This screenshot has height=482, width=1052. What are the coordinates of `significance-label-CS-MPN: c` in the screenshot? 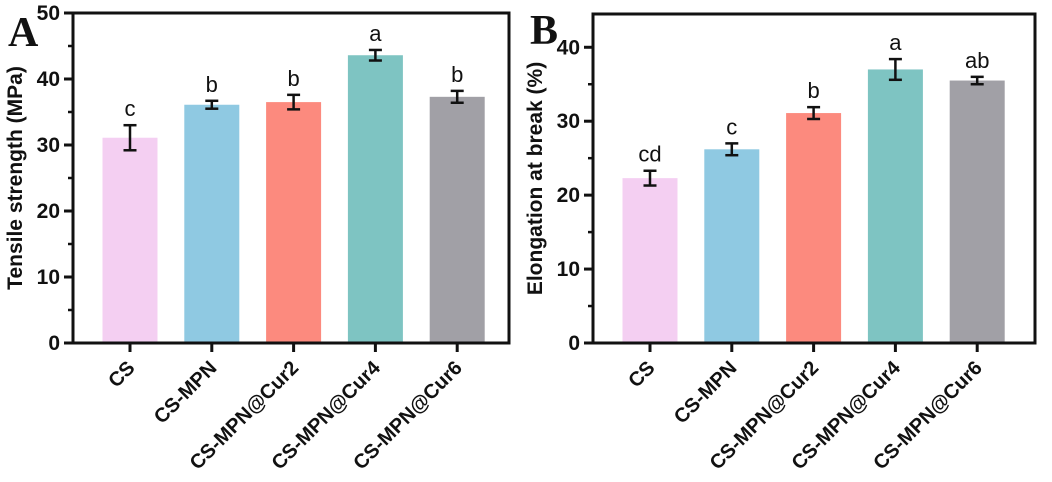 It's located at (731, 126).